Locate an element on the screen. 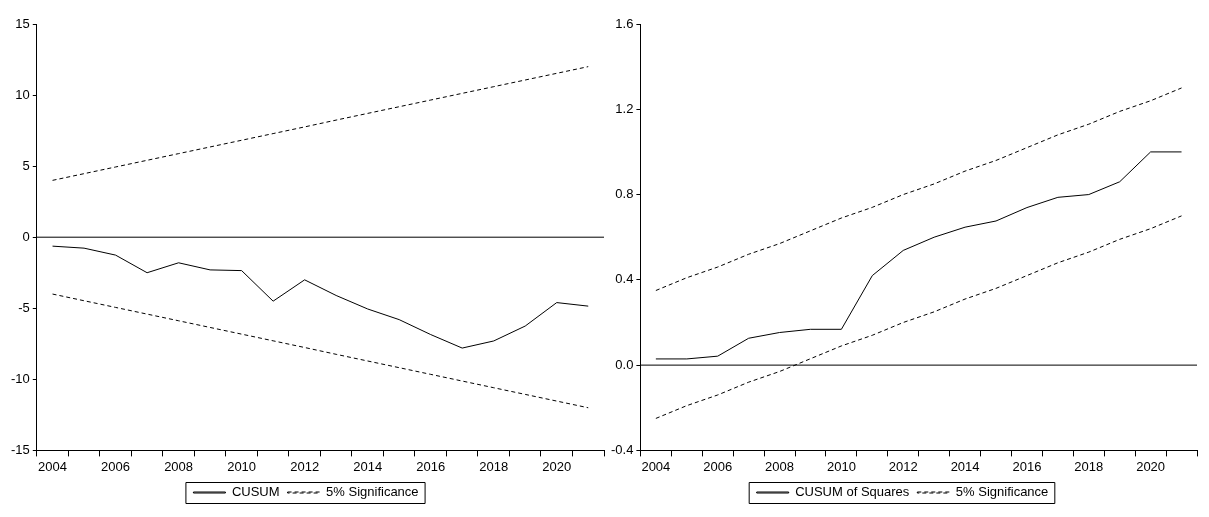 The width and height of the screenshot is (1209, 517). y-tick-label: -15 is located at coordinates (20, 449).